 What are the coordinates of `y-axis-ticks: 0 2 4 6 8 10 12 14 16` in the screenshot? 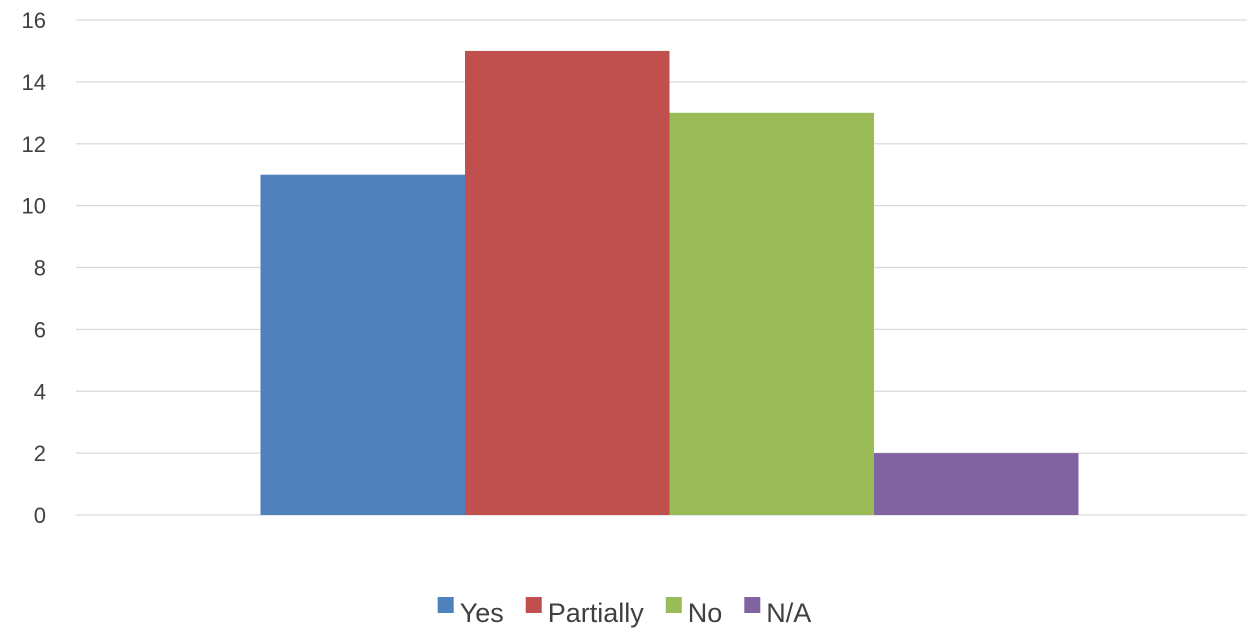 It's located at (34, 268).